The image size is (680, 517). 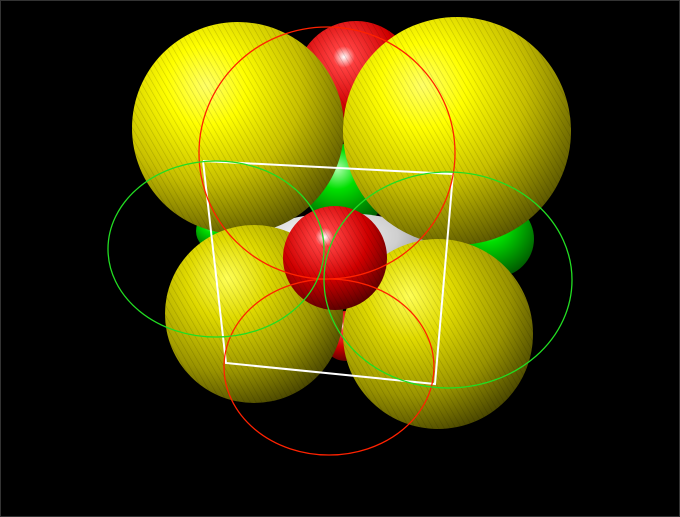 What do you see at coordinates (457, 131) in the screenshot?
I see `yellow-sphere-top-right` at bounding box center [457, 131].